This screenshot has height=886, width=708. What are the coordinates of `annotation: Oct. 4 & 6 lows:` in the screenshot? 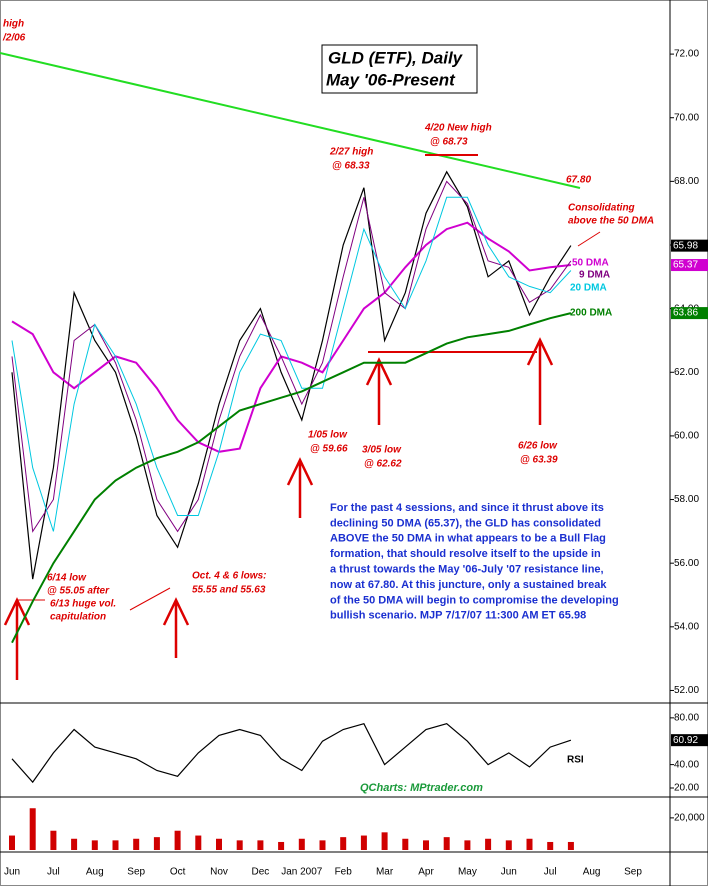 It's located at (229, 576).